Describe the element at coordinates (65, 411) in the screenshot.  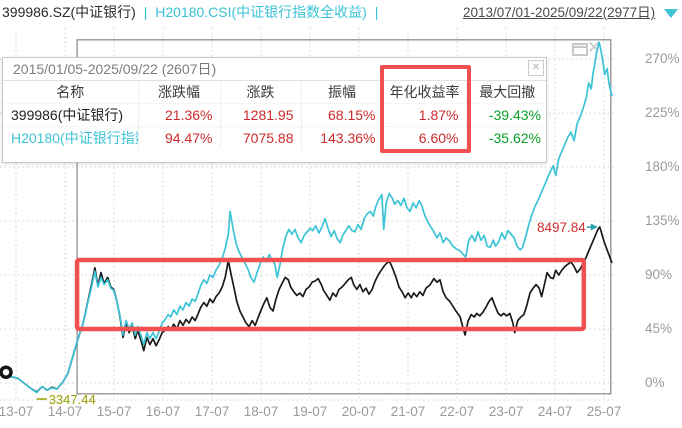
I see `x-tick-label: 14-07` at that location.